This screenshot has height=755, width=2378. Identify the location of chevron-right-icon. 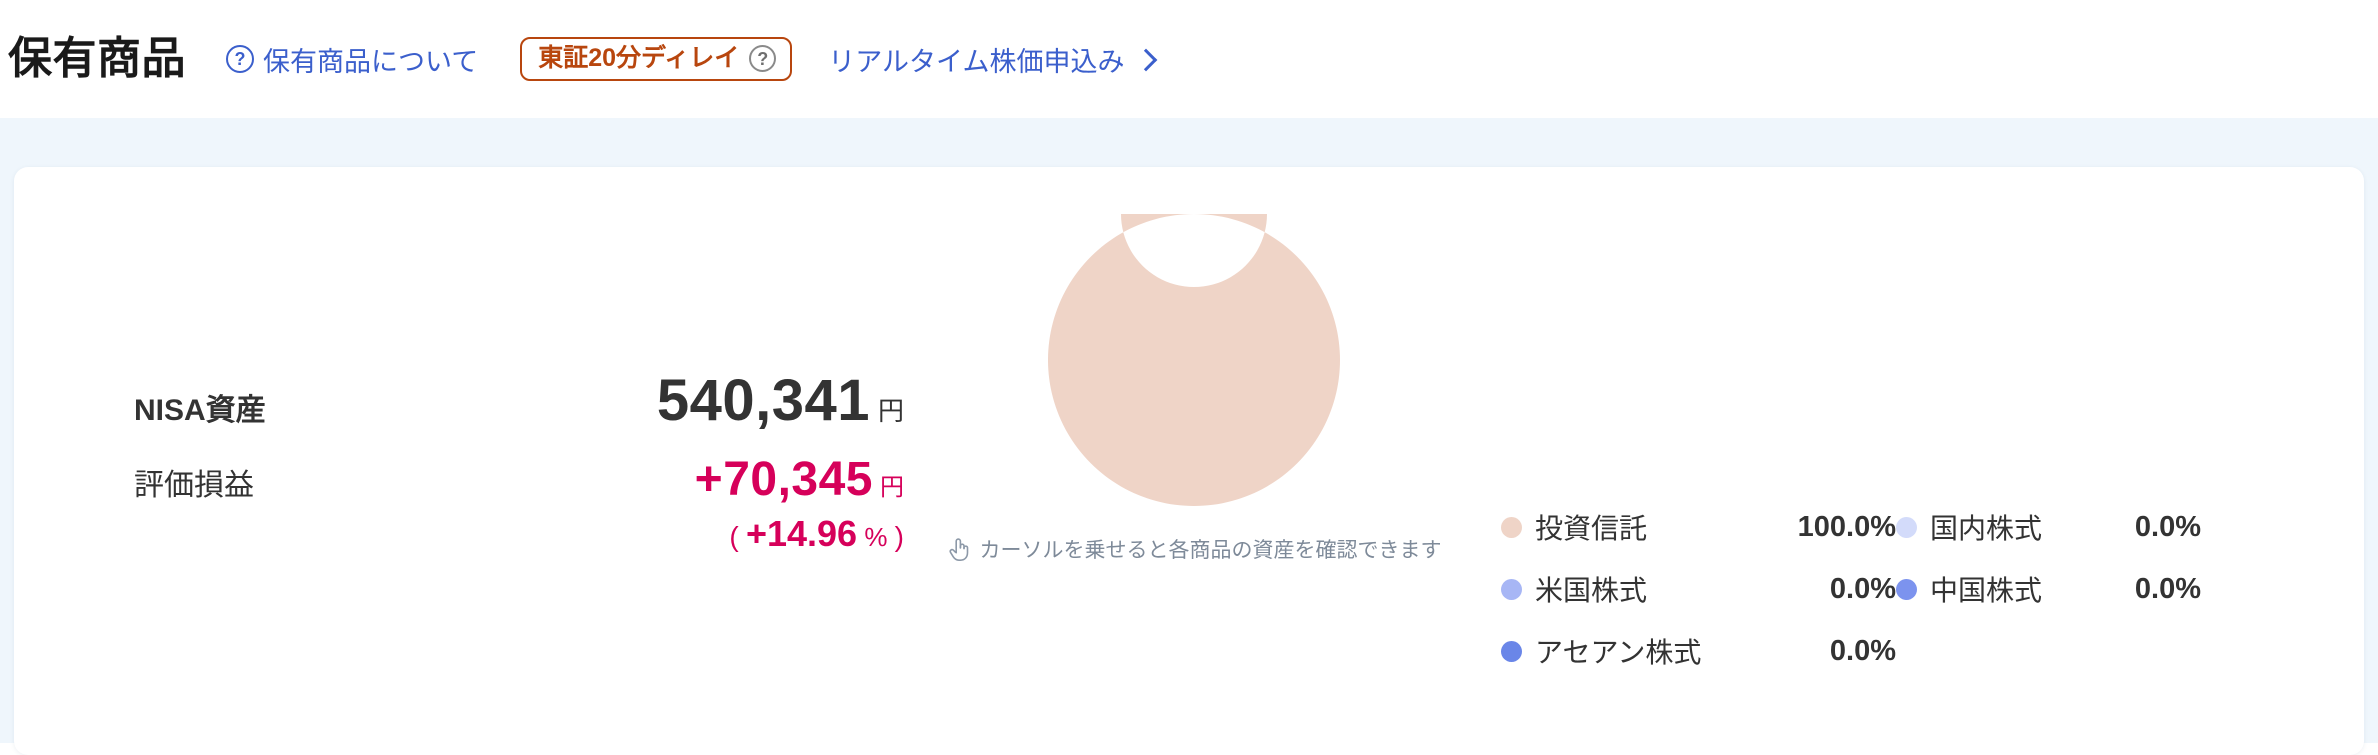
(1146, 60).